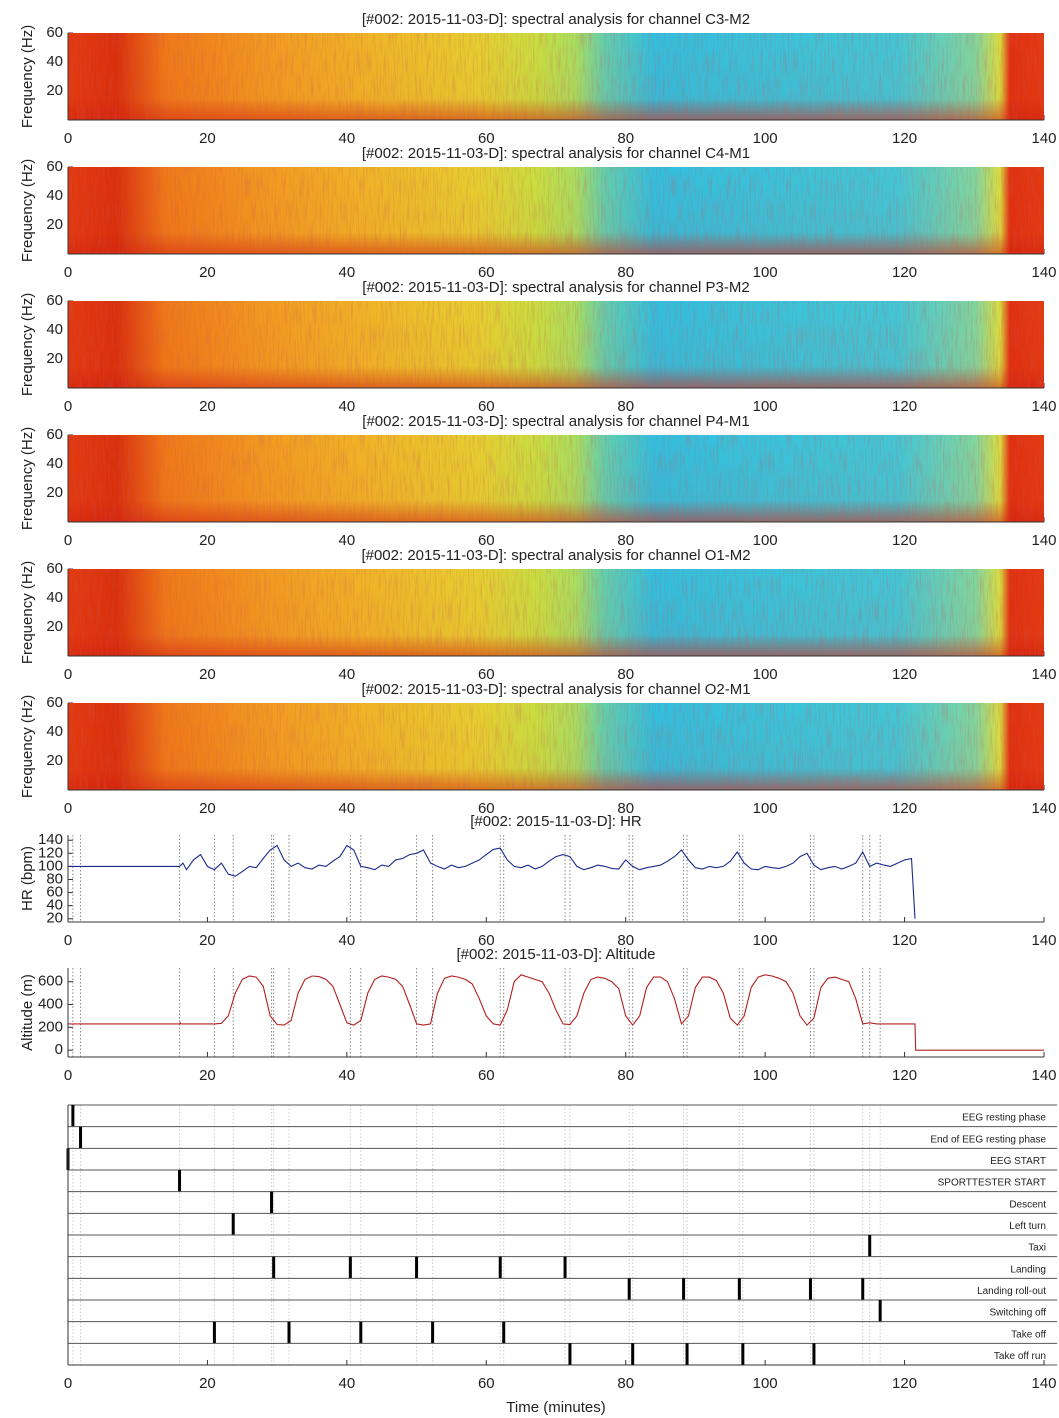  What do you see at coordinates (27, 1012) in the screenshot?
I see `y-axis-label: Altitude (m)` at bounding box center [27, 1012].